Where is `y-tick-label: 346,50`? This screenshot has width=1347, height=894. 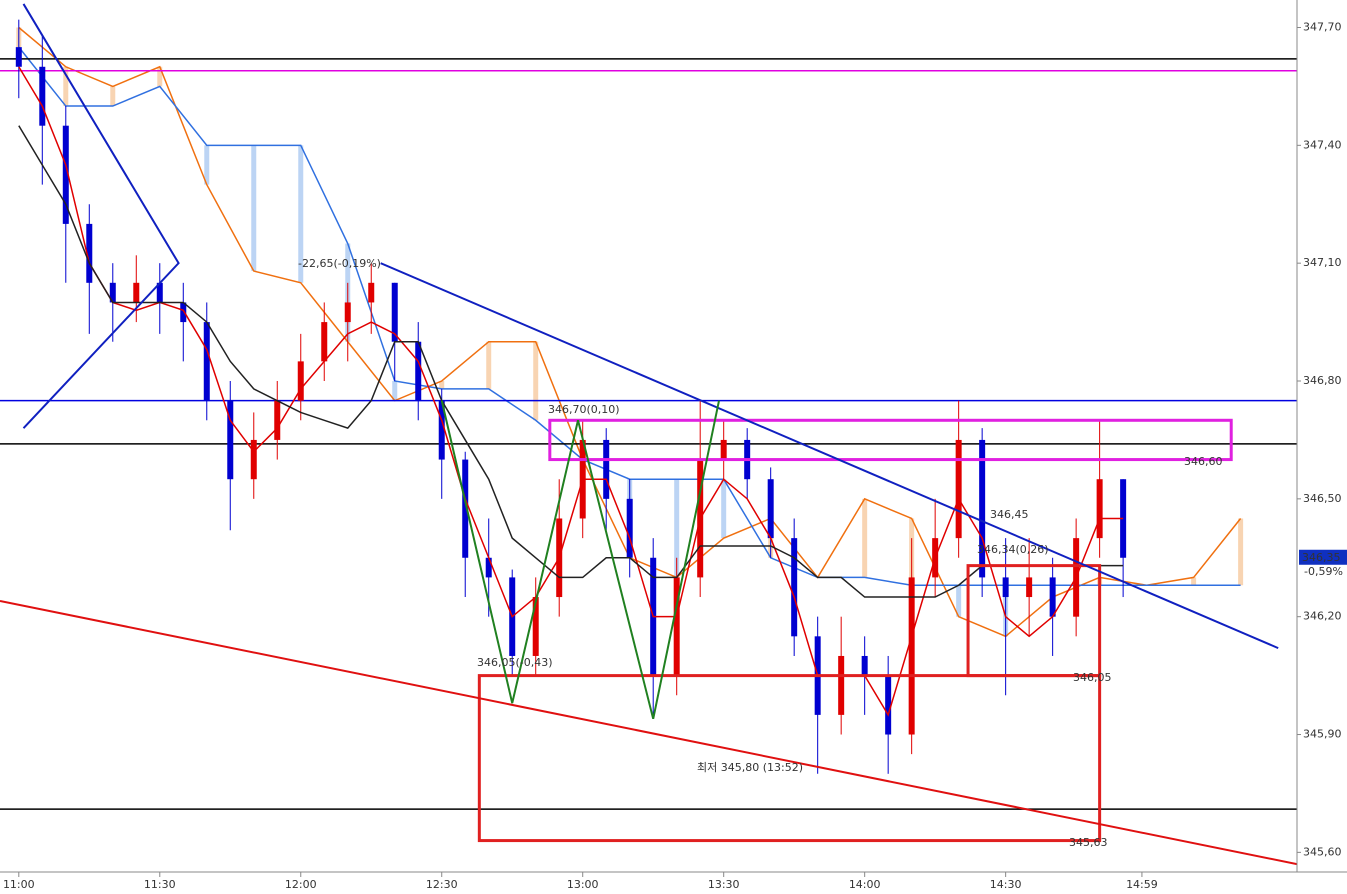 y-tick-label: 346,50 is located at coordinates (1322, 498).